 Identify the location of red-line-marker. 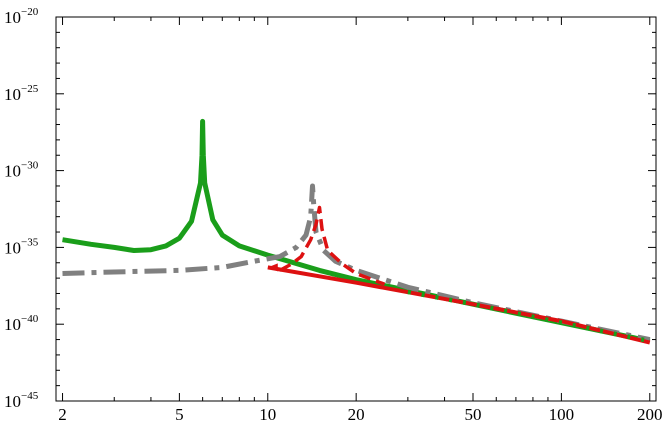
(272, 267).